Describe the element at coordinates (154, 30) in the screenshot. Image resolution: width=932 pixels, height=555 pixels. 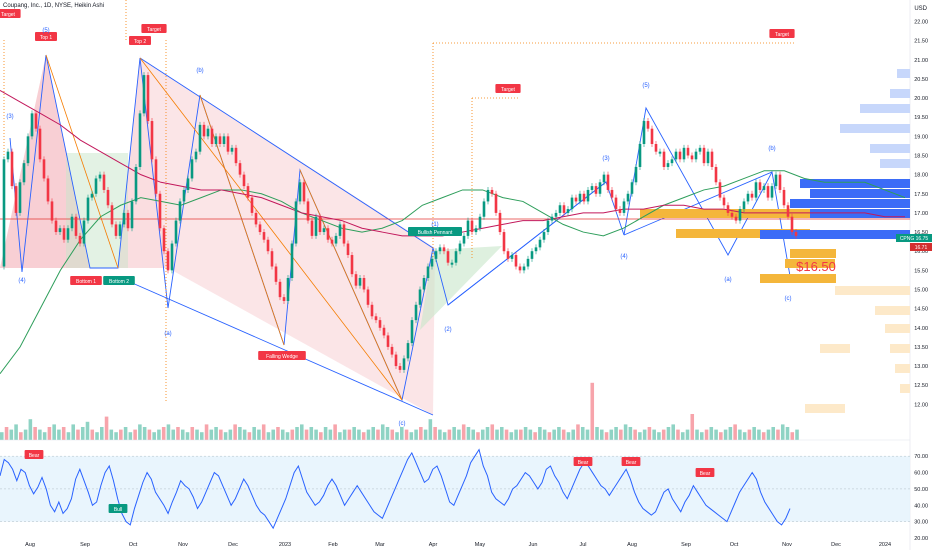
I see `pattern-label: Target` at that location.